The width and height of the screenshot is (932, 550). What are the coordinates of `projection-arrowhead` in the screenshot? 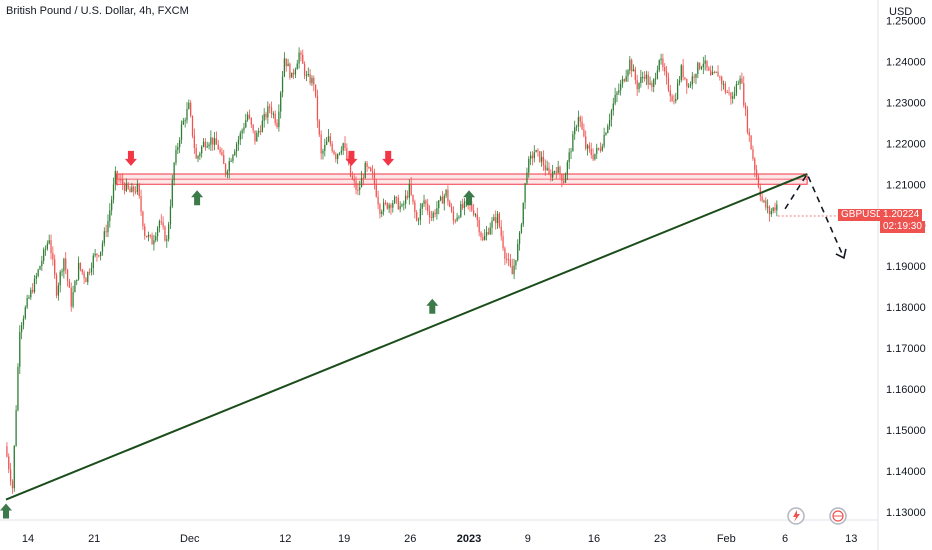 It's located at (841, 254).